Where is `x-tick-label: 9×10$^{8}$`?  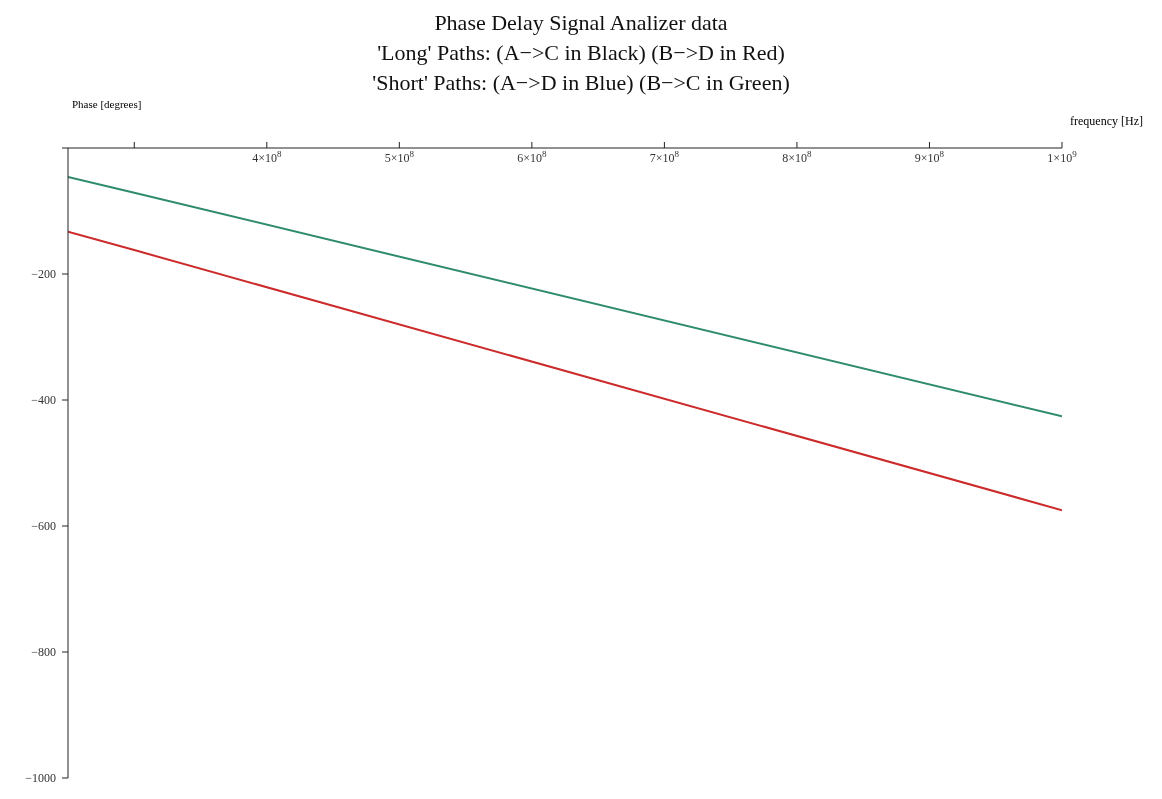
x-tick-label: 9×10$^{8}$ is located at coordinates (929, 157).